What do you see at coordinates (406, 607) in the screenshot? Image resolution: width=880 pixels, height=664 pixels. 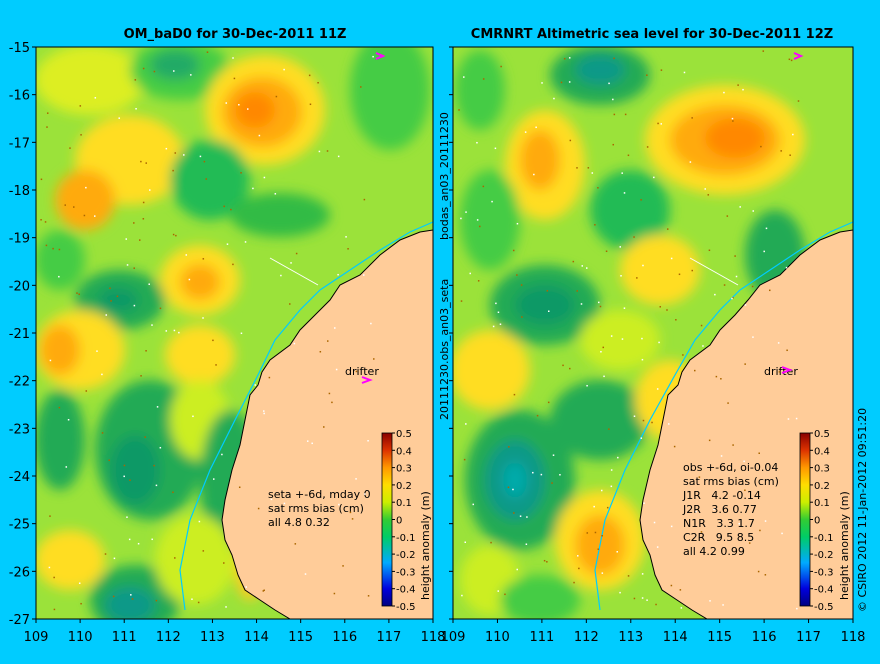 I see `colorbar-tick-label: -0.5` at bounding box center [406, 607].